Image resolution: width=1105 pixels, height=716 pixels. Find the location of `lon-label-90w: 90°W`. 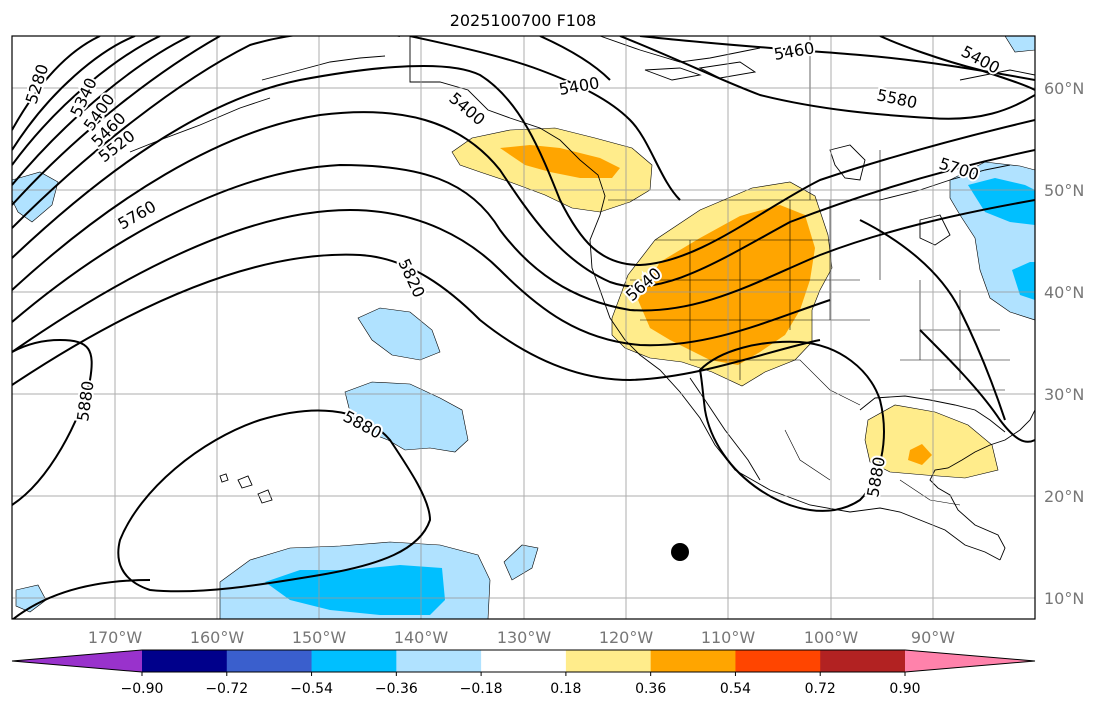

lon-label-90w: 90°W is located at coordinates (933, 637).